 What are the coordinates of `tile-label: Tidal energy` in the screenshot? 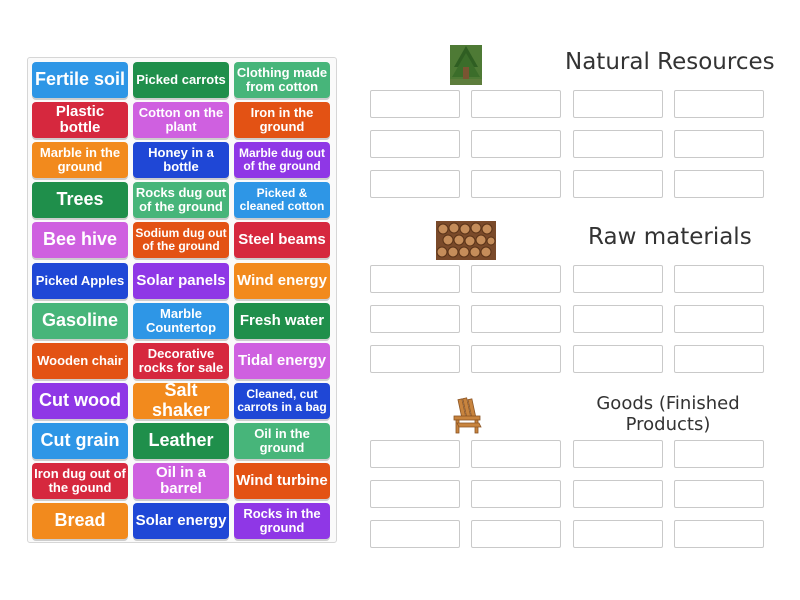 It's located at (282, 360).